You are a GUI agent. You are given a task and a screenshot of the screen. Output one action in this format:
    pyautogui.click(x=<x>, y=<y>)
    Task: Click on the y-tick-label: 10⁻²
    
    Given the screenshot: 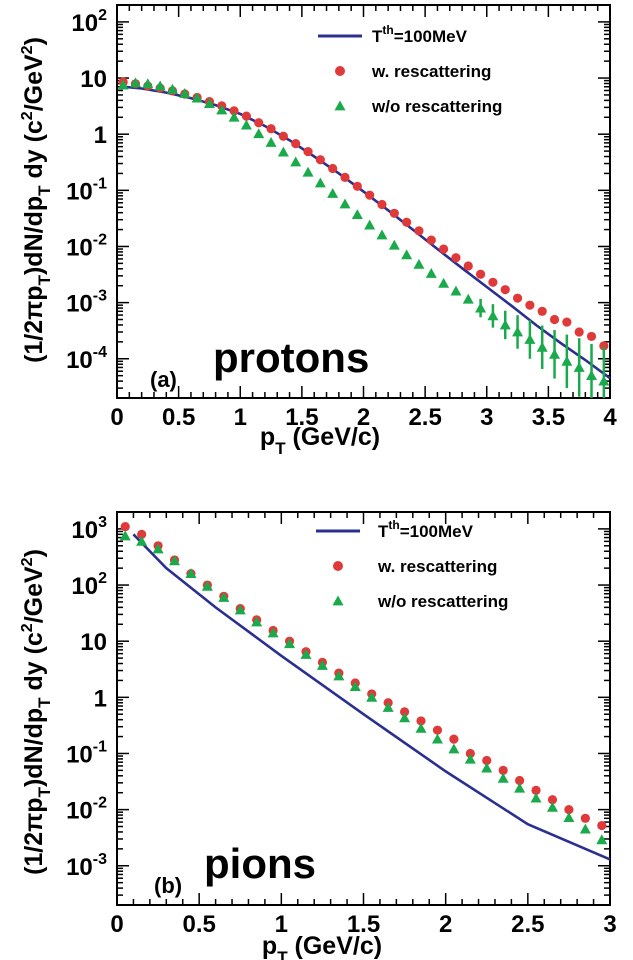 What is the action you would take?
    pyautogui.click(x=86, y=810)
    